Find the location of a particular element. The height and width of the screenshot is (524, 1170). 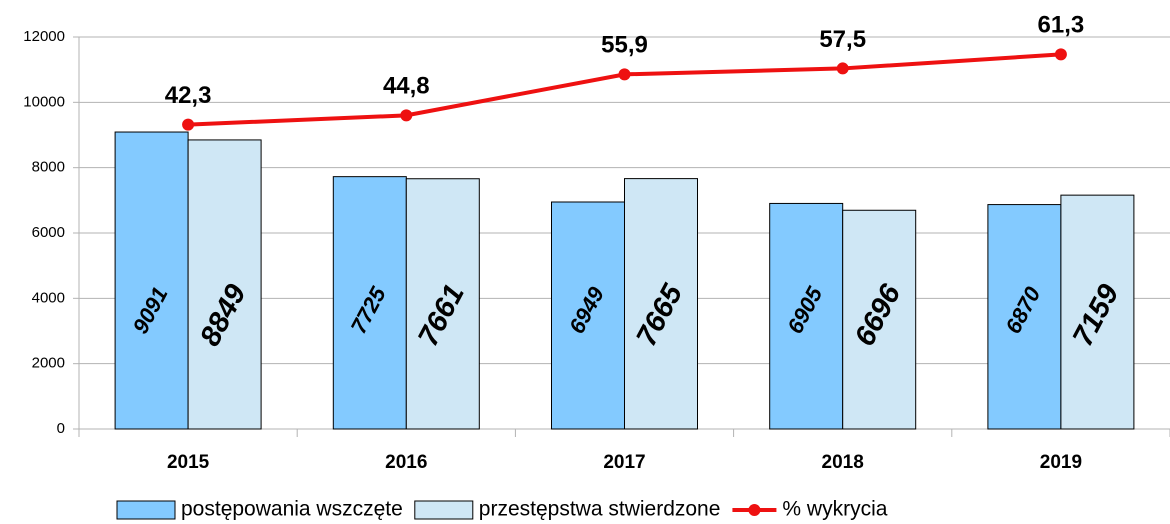

x-tick-label: 2019 is located at coordinates (1061, 462).